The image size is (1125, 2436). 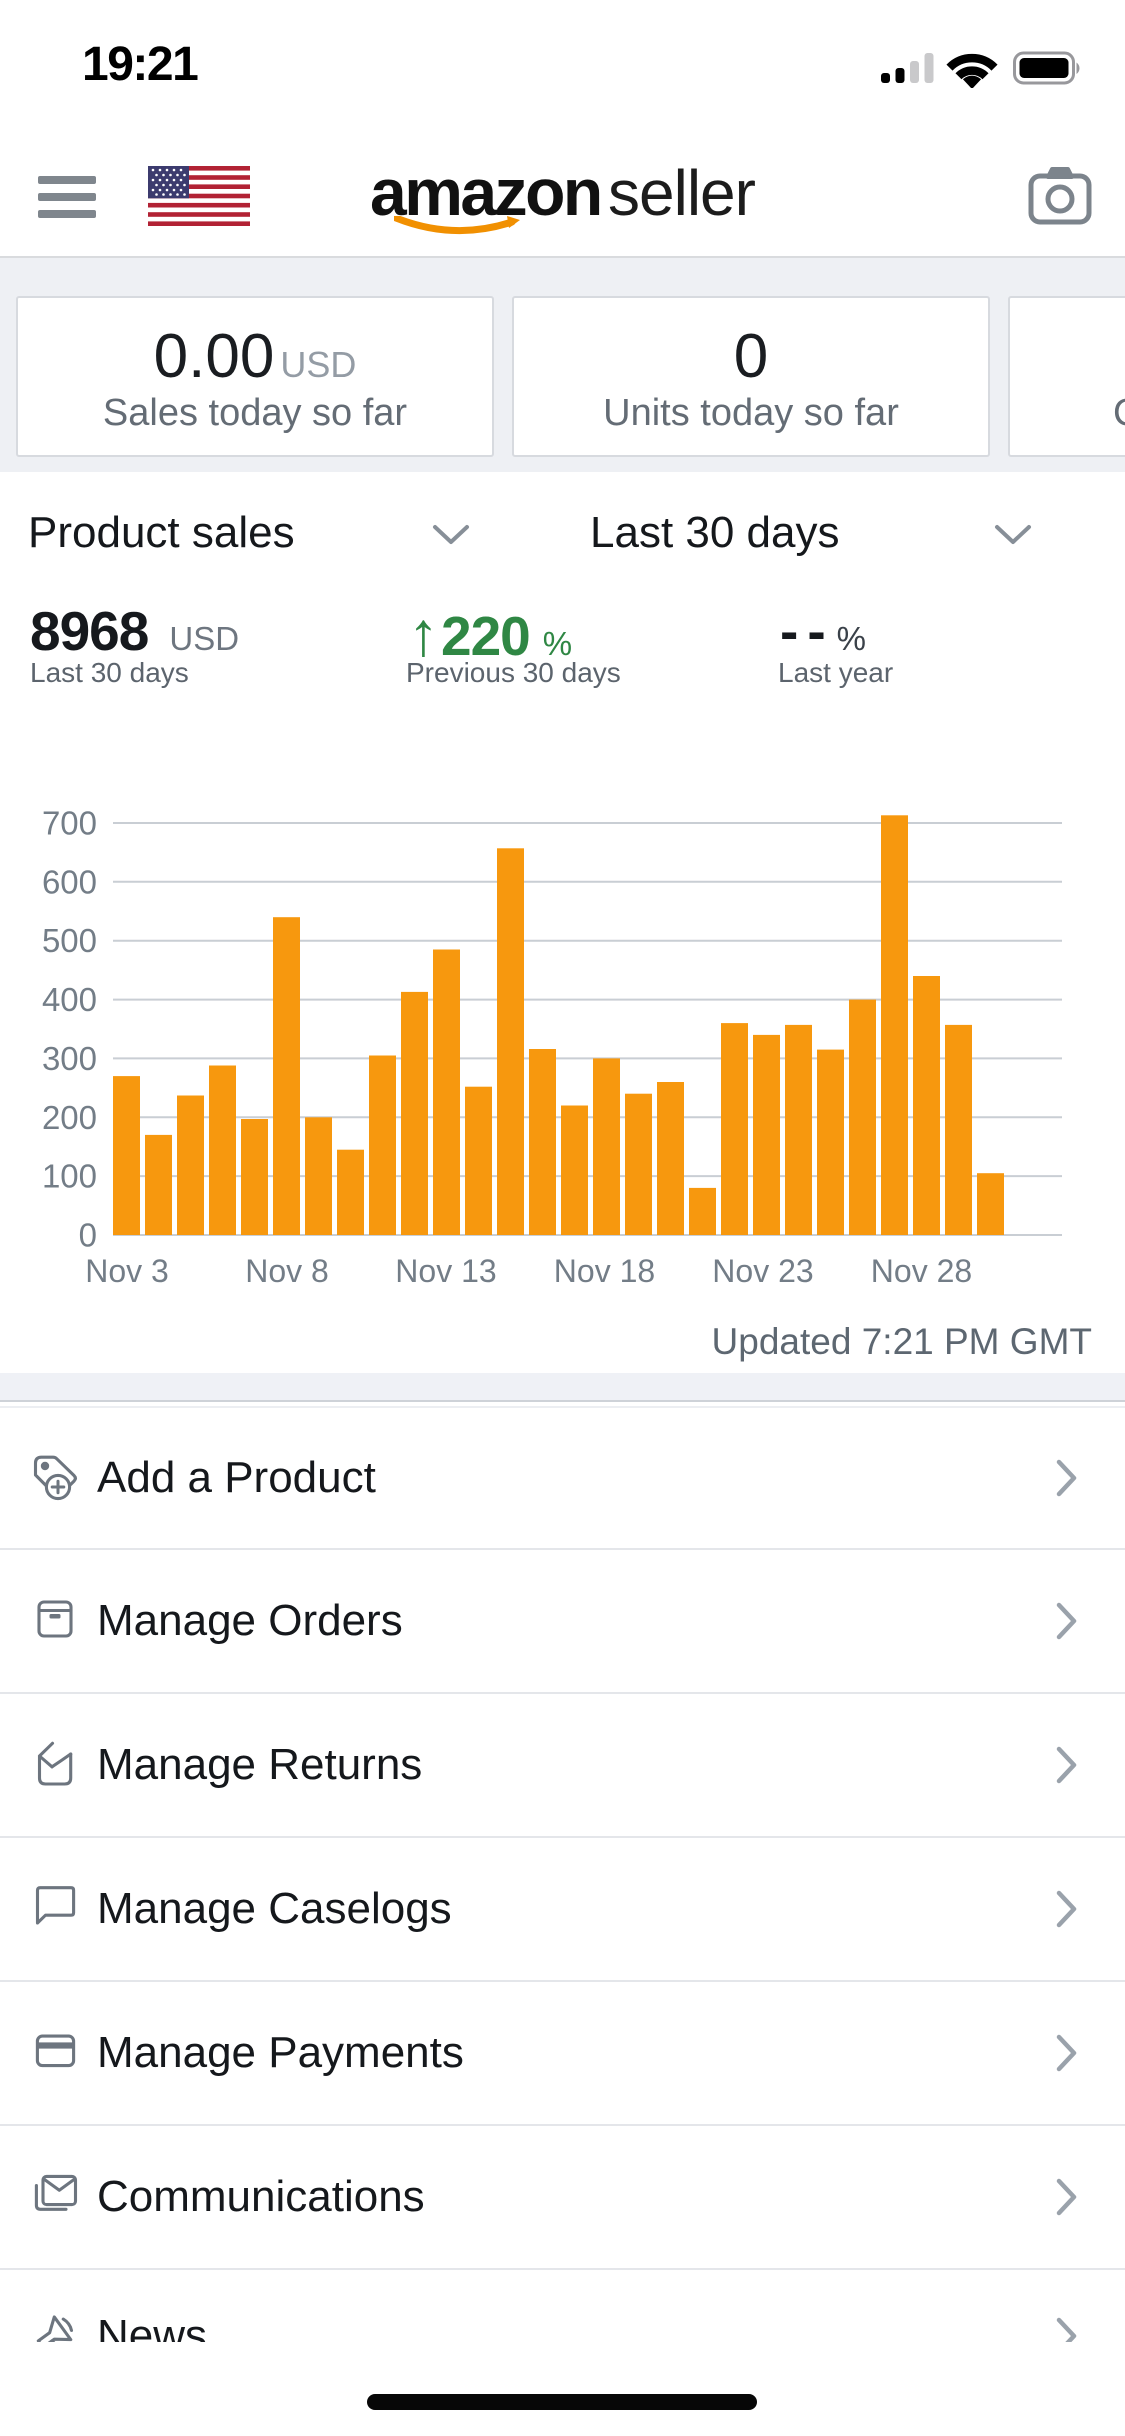 What do you see at coordinates (69, 940) in the screenshot?
I see `svg-text: 500` at bounding box center [69, 940].